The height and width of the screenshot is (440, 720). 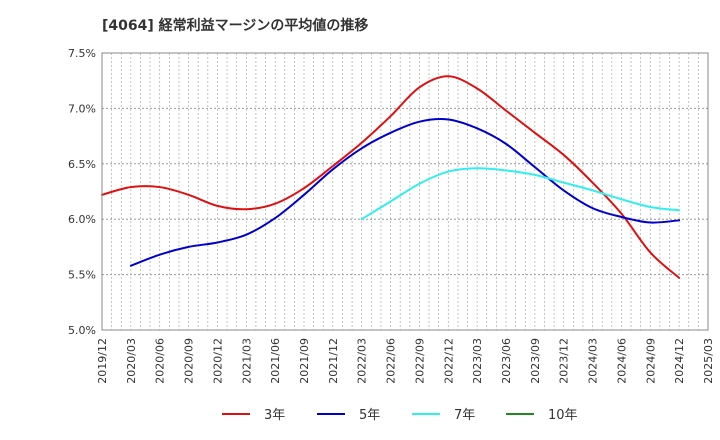 I want to click on y-axis: 5.0% 5.5% 6.0% 6.5% 7.0% 7.5%, so click(x=82, y=192).